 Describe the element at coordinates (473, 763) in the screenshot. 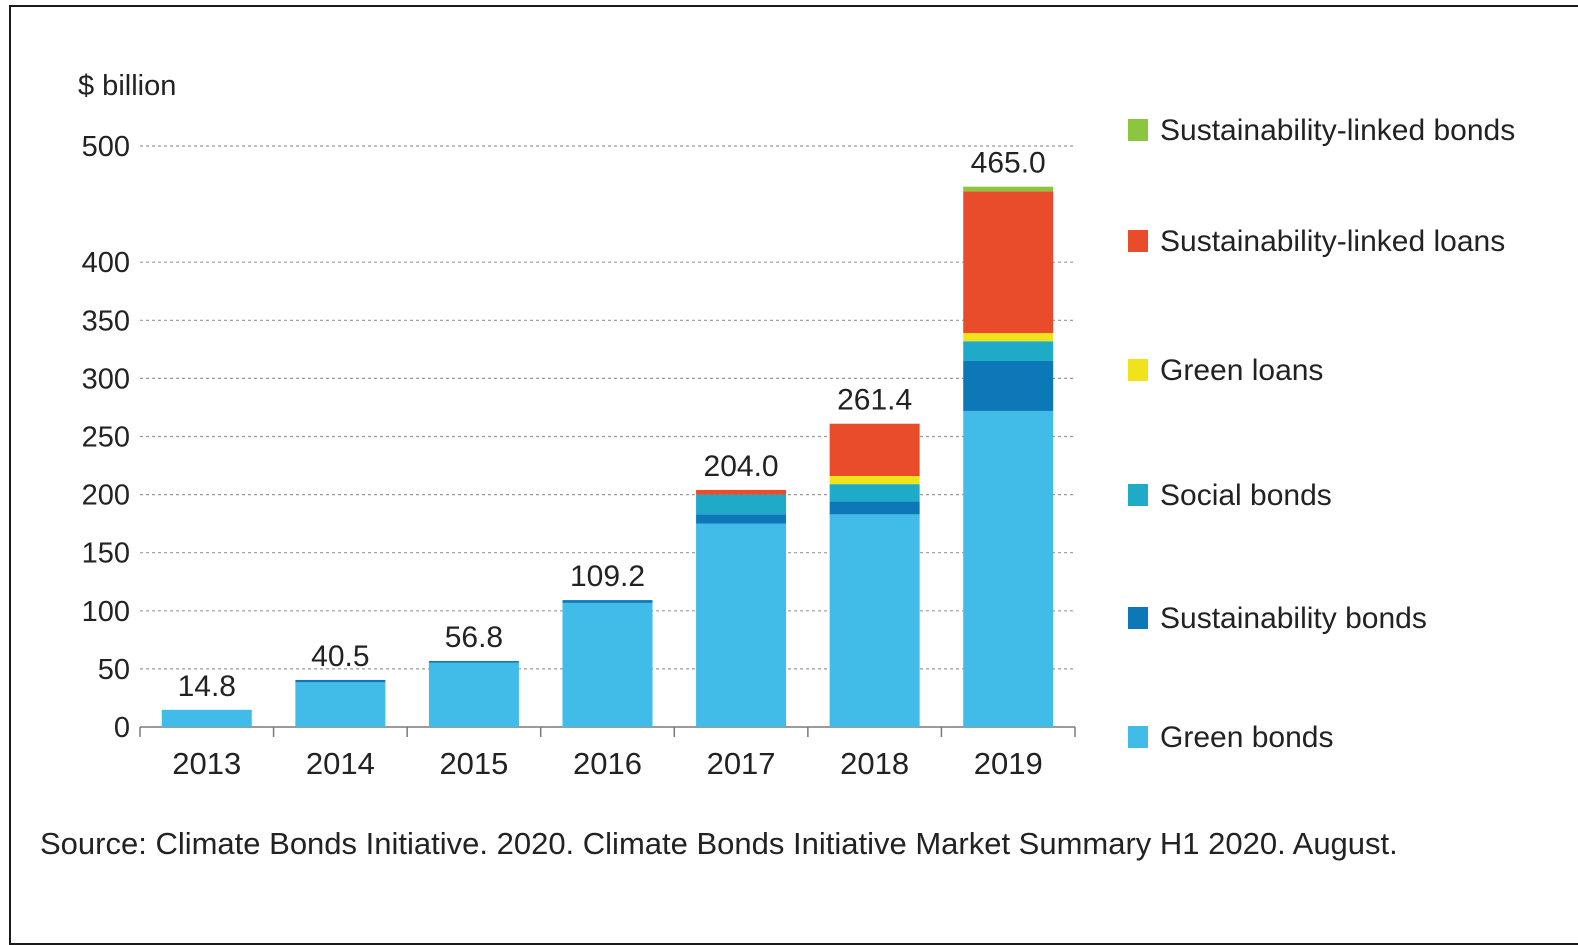

I see `x-tick-label: 2015` at that location.